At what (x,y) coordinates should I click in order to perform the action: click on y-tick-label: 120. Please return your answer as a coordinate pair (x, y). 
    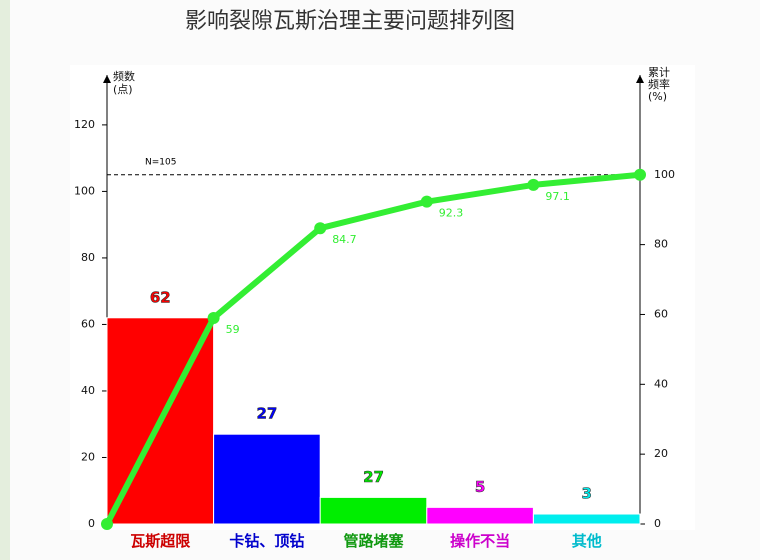
    Looking at the image, I should click on (84, 124).